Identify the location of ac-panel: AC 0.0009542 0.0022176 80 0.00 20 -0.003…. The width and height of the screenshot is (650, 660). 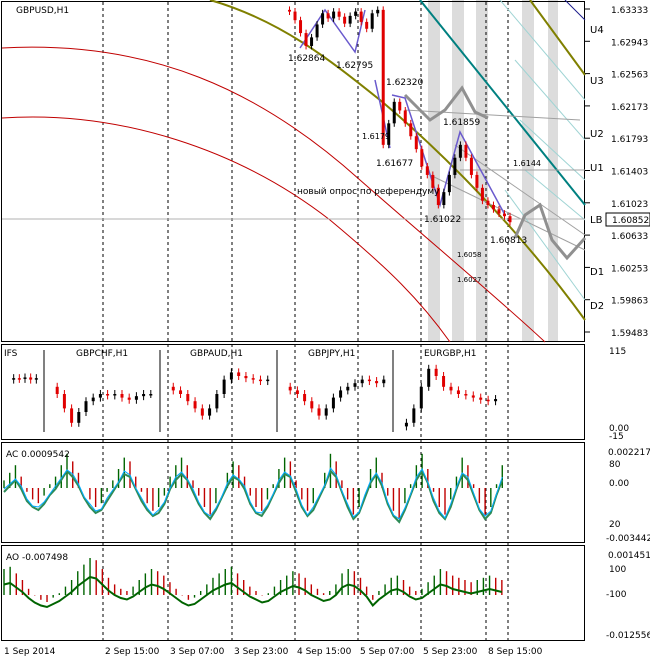
(326, 496).